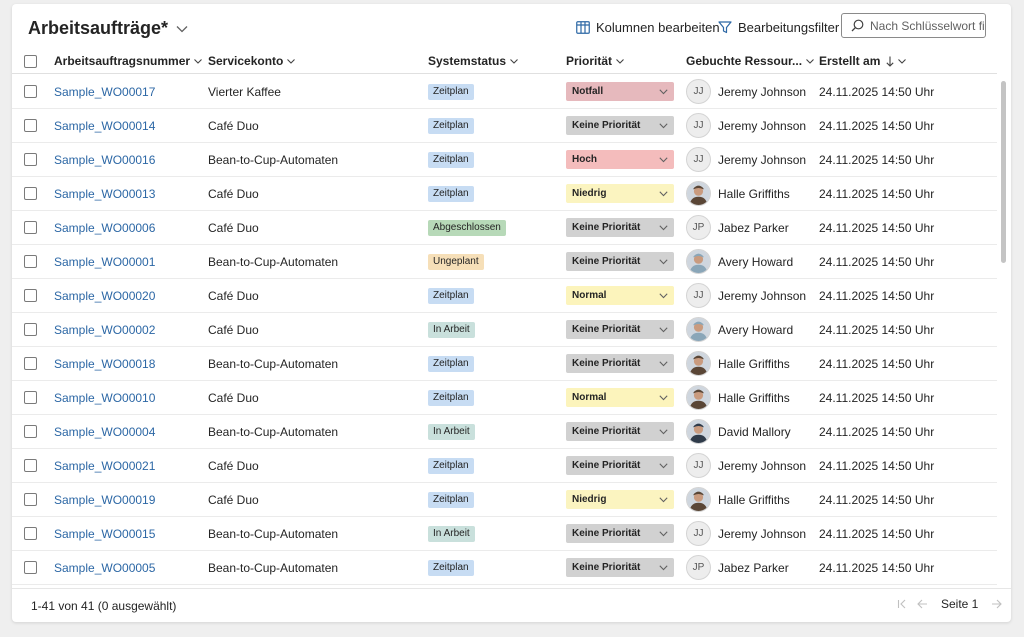 This screenshot has height=637, width=1024. What do you see at coordinates (105, 159) in the screenshot?
I see `work-order-link: Sample_WO00016` at bounding box center [105, 159].